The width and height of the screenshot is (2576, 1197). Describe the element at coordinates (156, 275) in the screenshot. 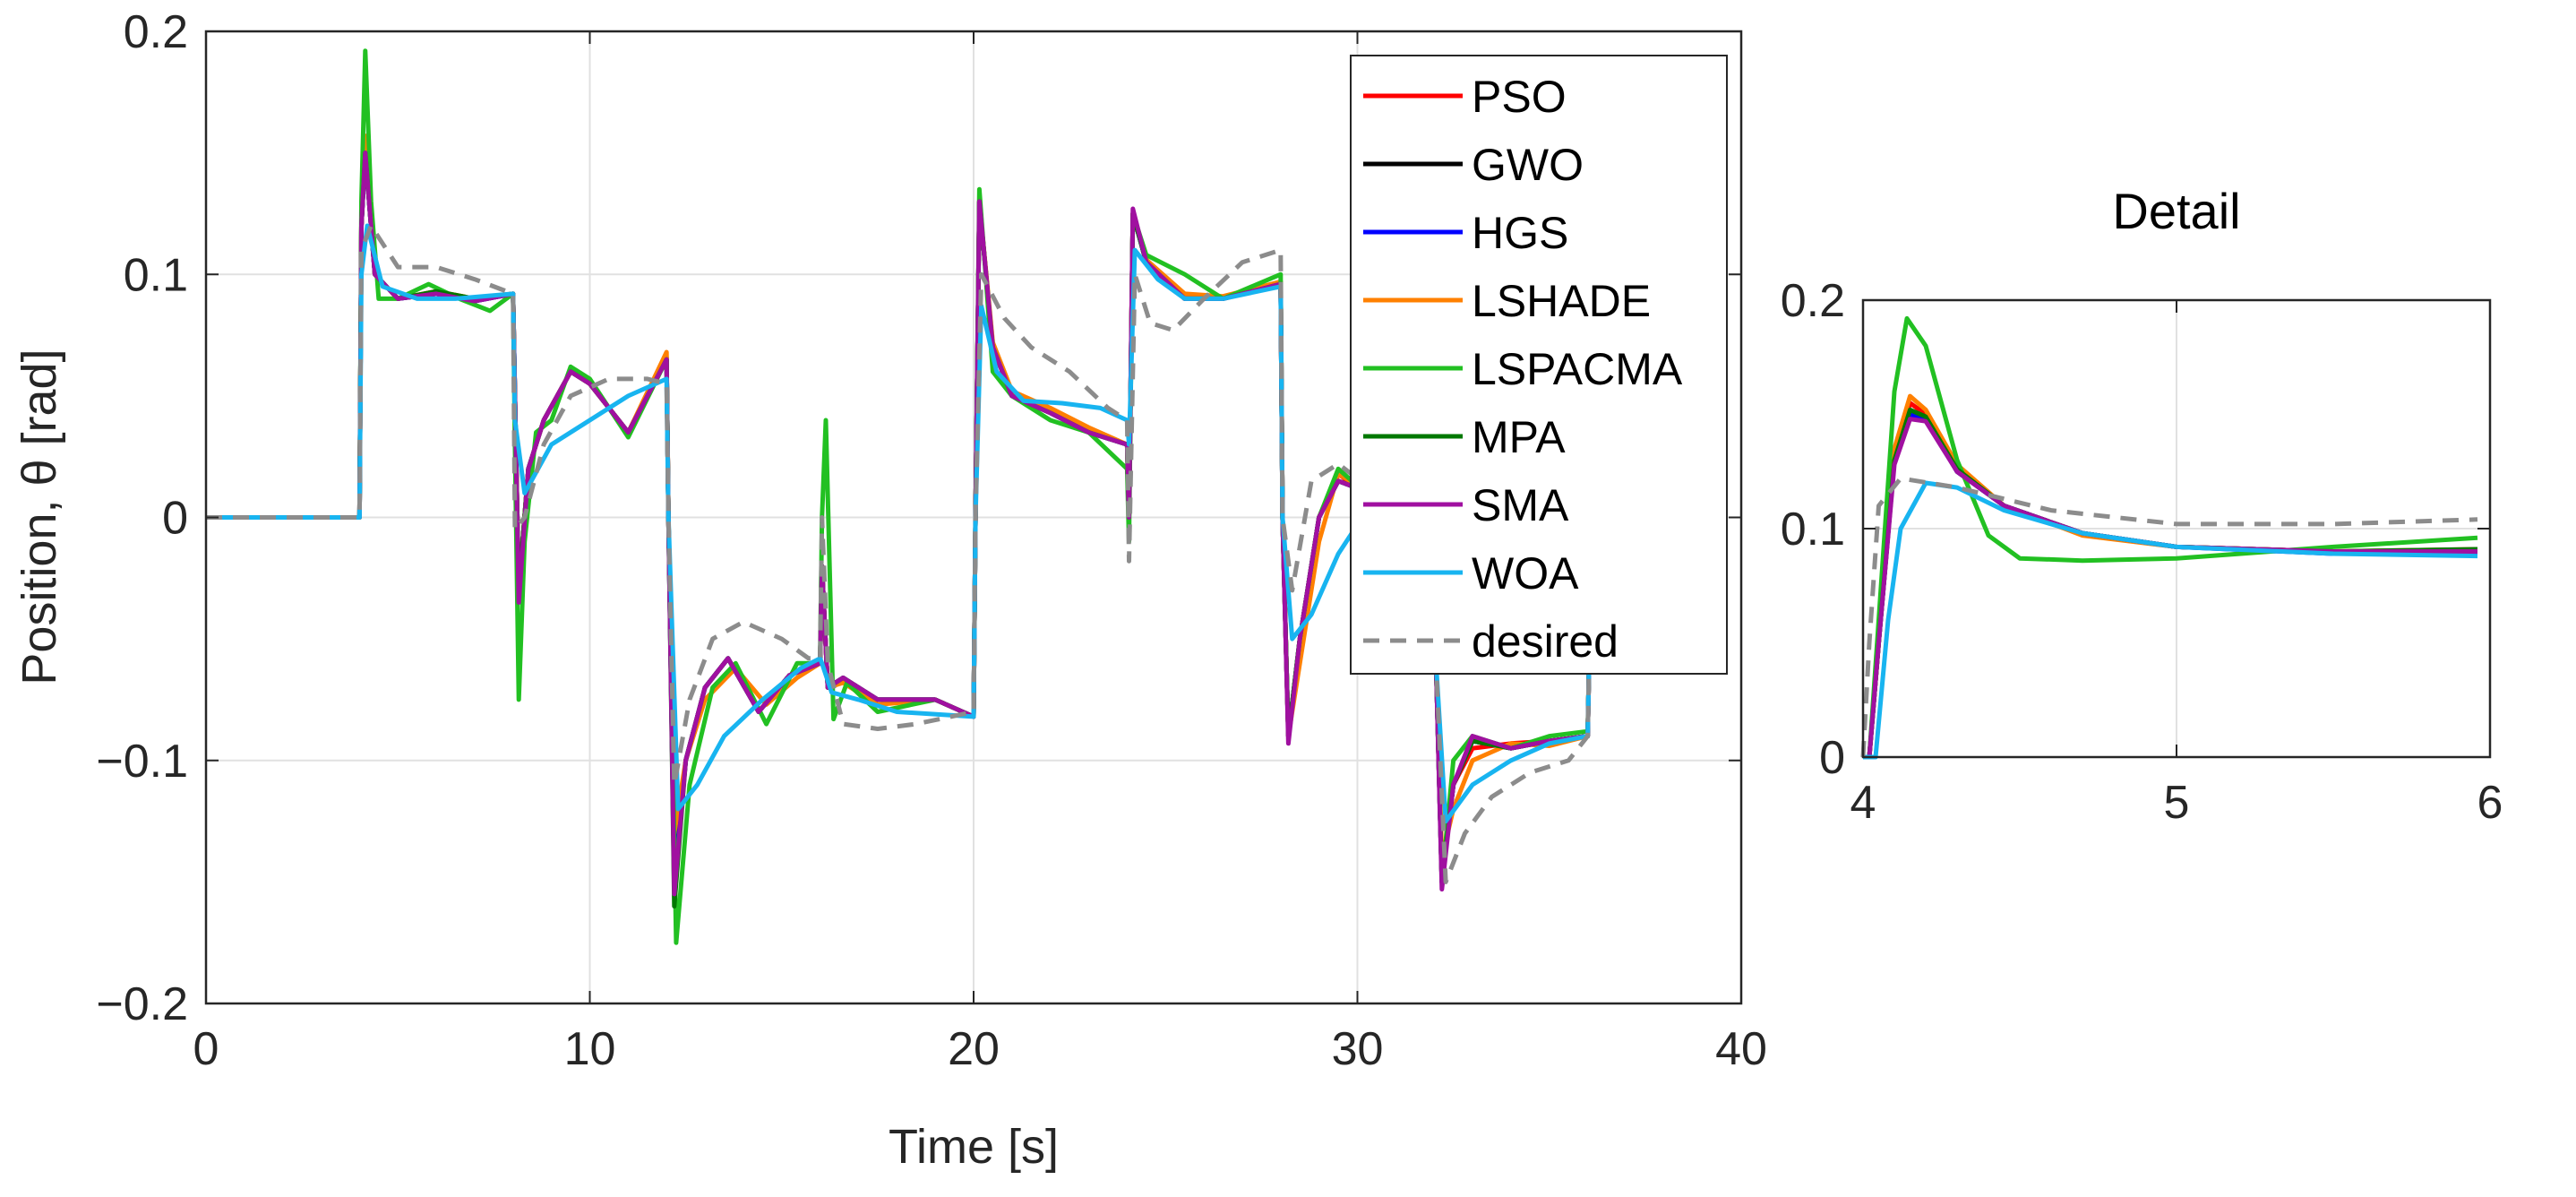

I see `main-y-tick-label: 0.1` at that location.